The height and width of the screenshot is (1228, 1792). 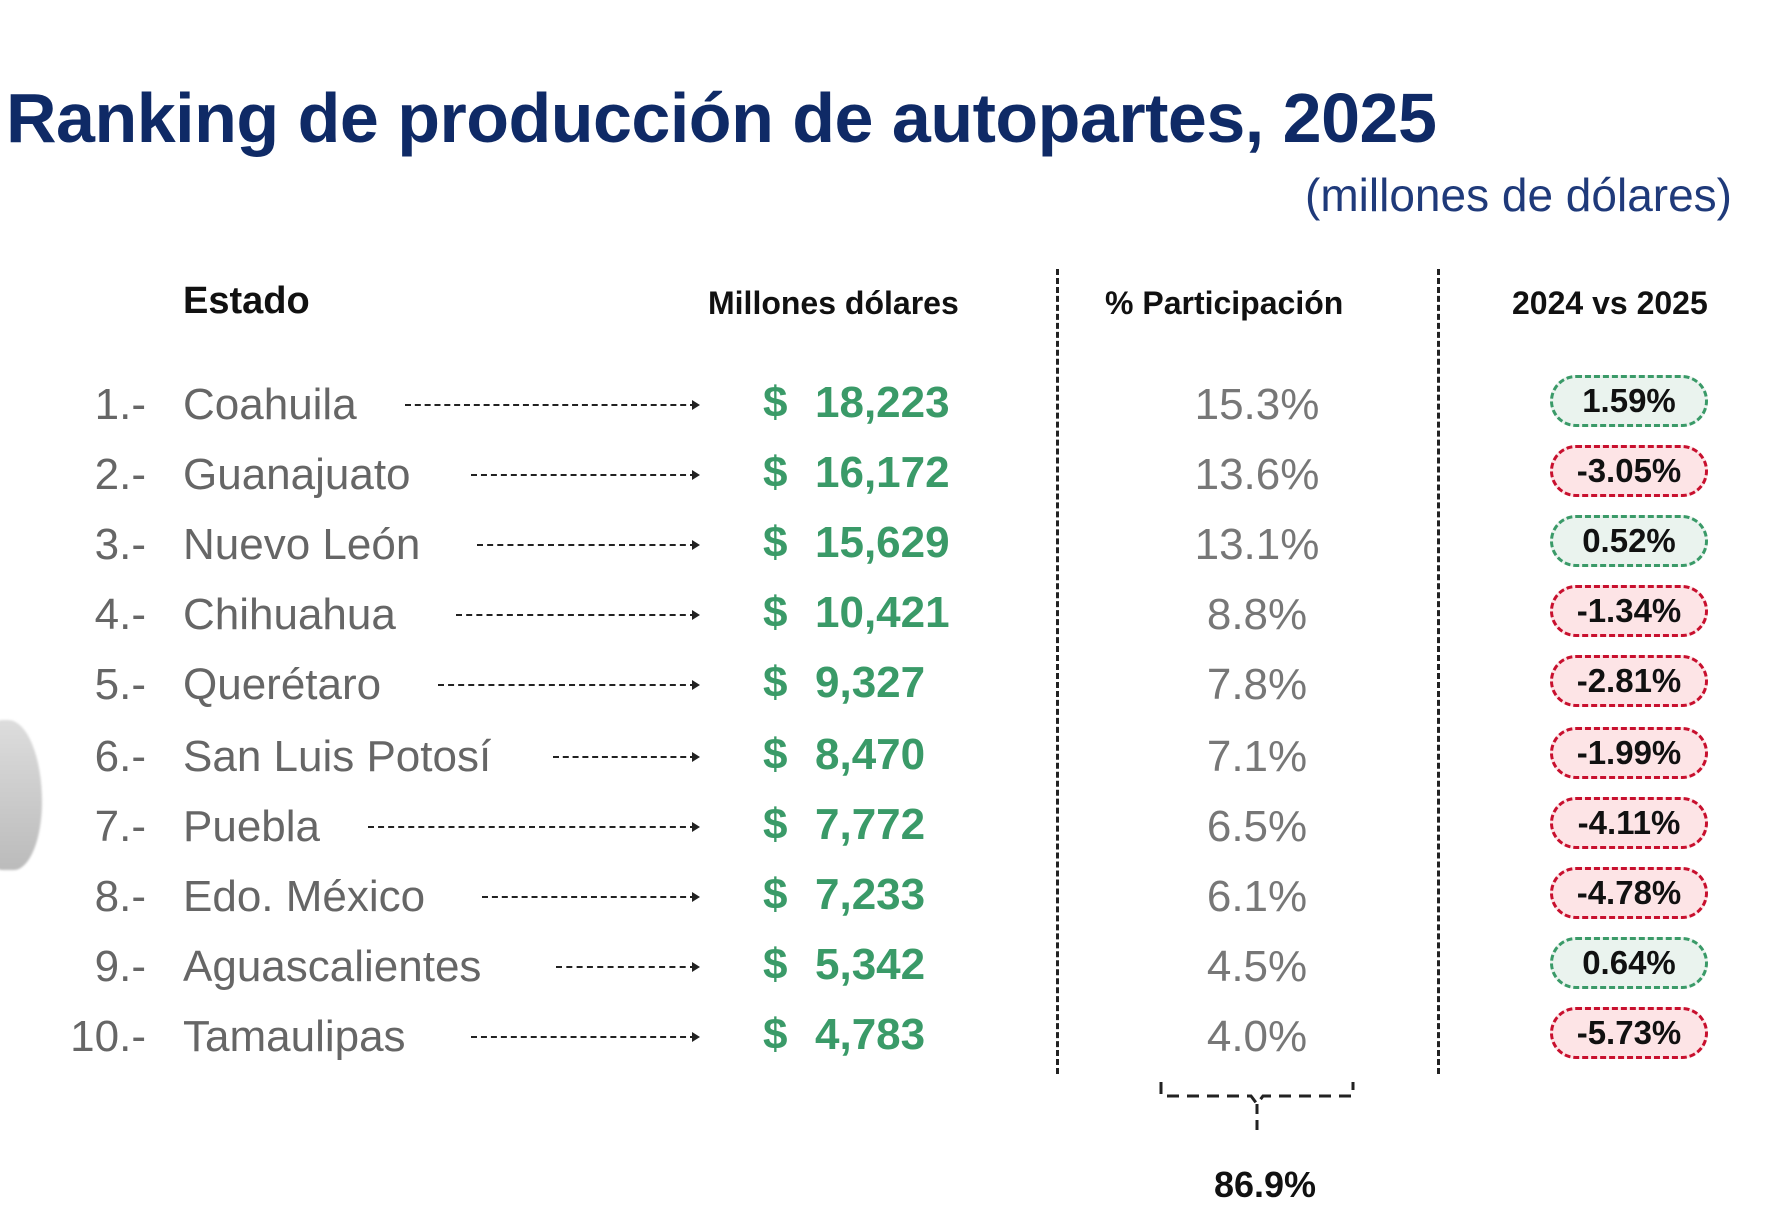 I want to click on total-share: 86.9%, so click(x=1265, y=1184).